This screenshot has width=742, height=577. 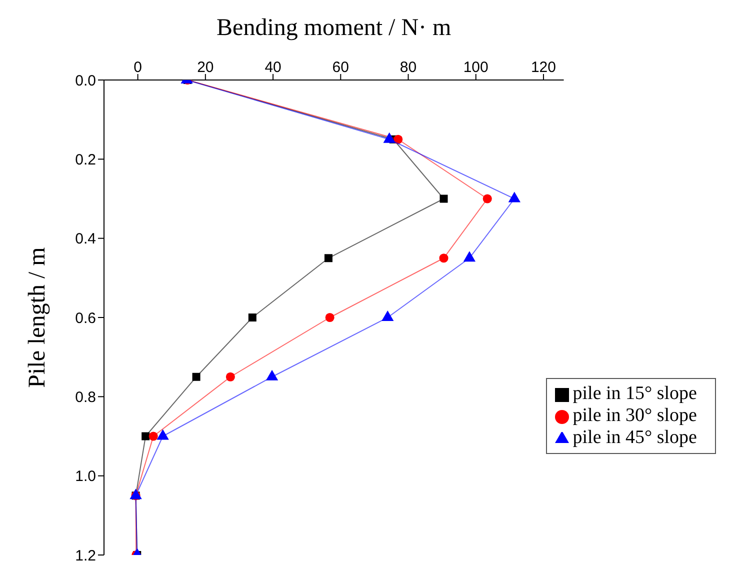 I want to click on y-tick-label: 0.6, so click(x=85, y=318).